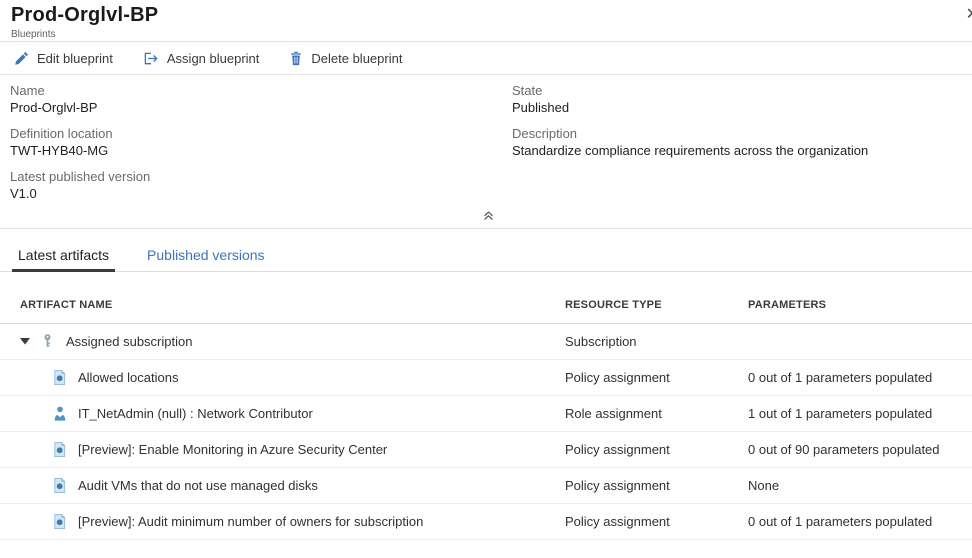 The width and height of the screenshot is (972, 558). Describe the element at coordinates (486, 21) in the screenshot. I see `pane-header: Prod-Orglvl-BP Blueprints ✕` at that location.